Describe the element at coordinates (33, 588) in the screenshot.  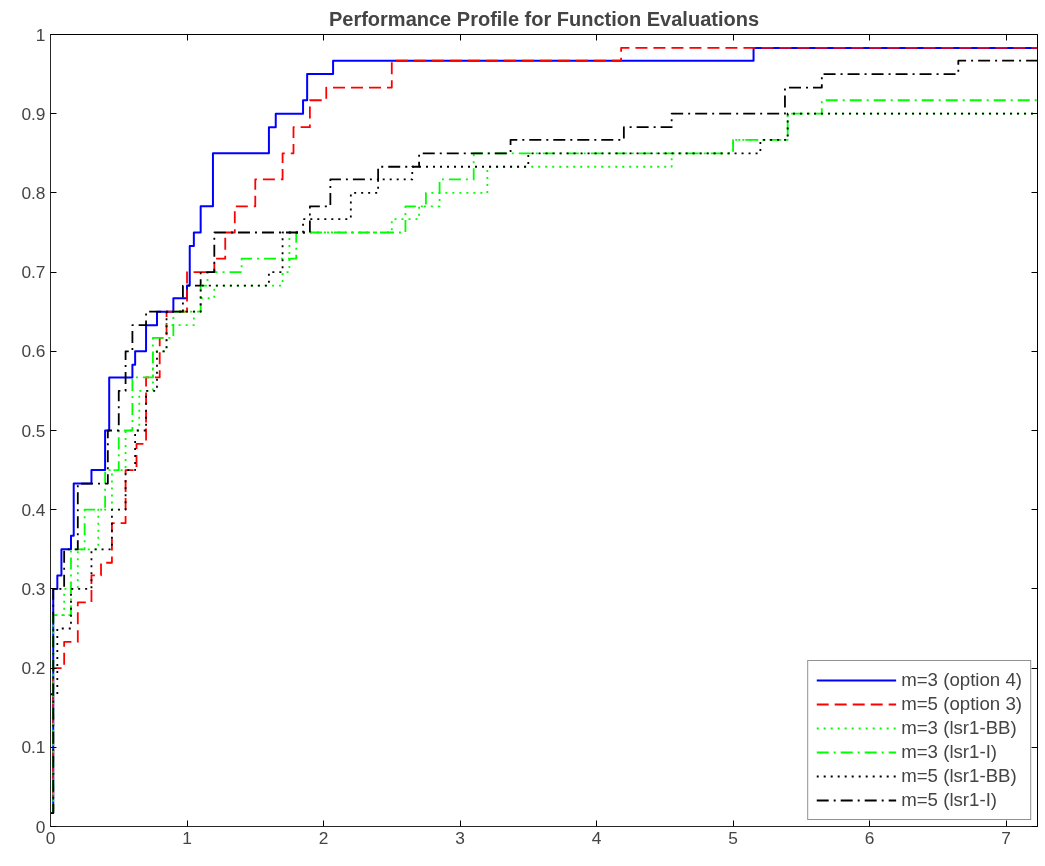
I see `y-tick-label: 0.3` at that location.